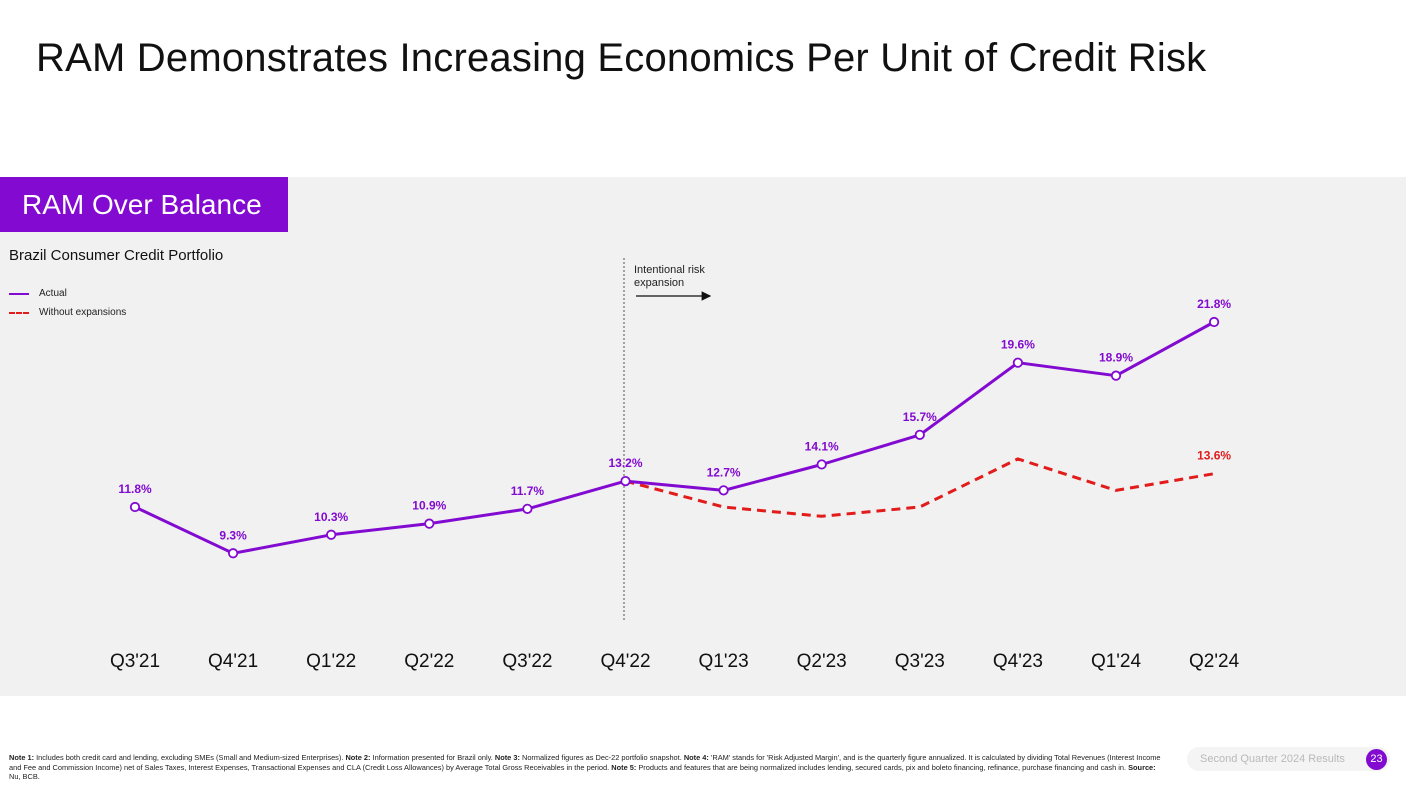 This screenshot has height=788, width=1406. Describe the element at coordinates (1018, 345) in the screenshot. I see `data-label-actual: 19.6%` at that location.